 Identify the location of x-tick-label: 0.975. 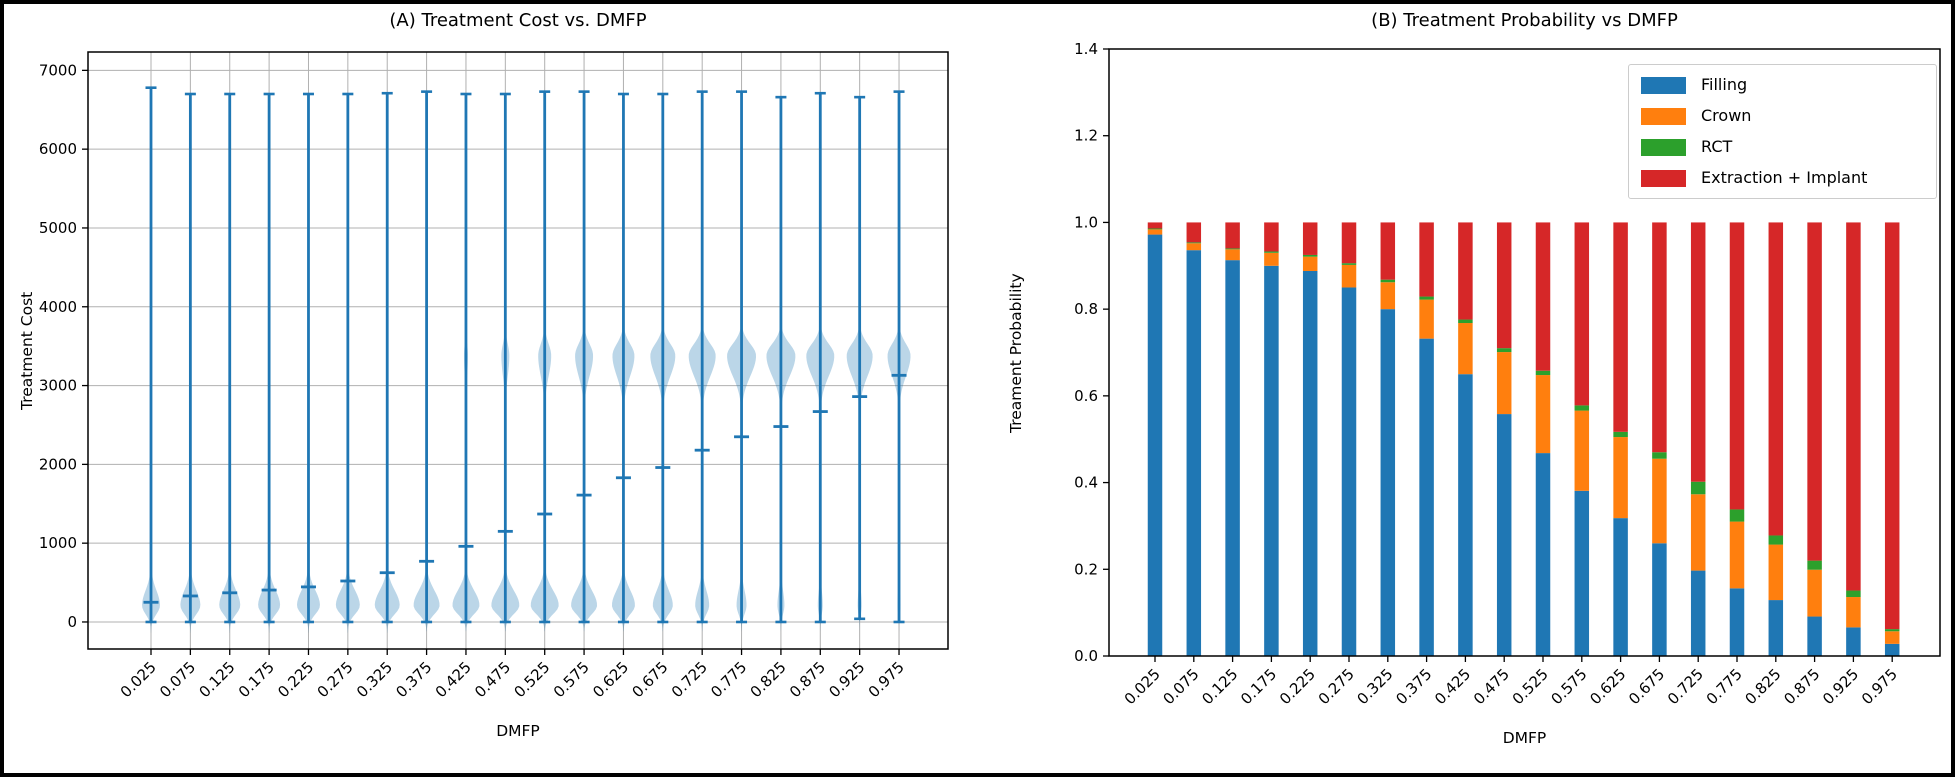
(1879, 686).